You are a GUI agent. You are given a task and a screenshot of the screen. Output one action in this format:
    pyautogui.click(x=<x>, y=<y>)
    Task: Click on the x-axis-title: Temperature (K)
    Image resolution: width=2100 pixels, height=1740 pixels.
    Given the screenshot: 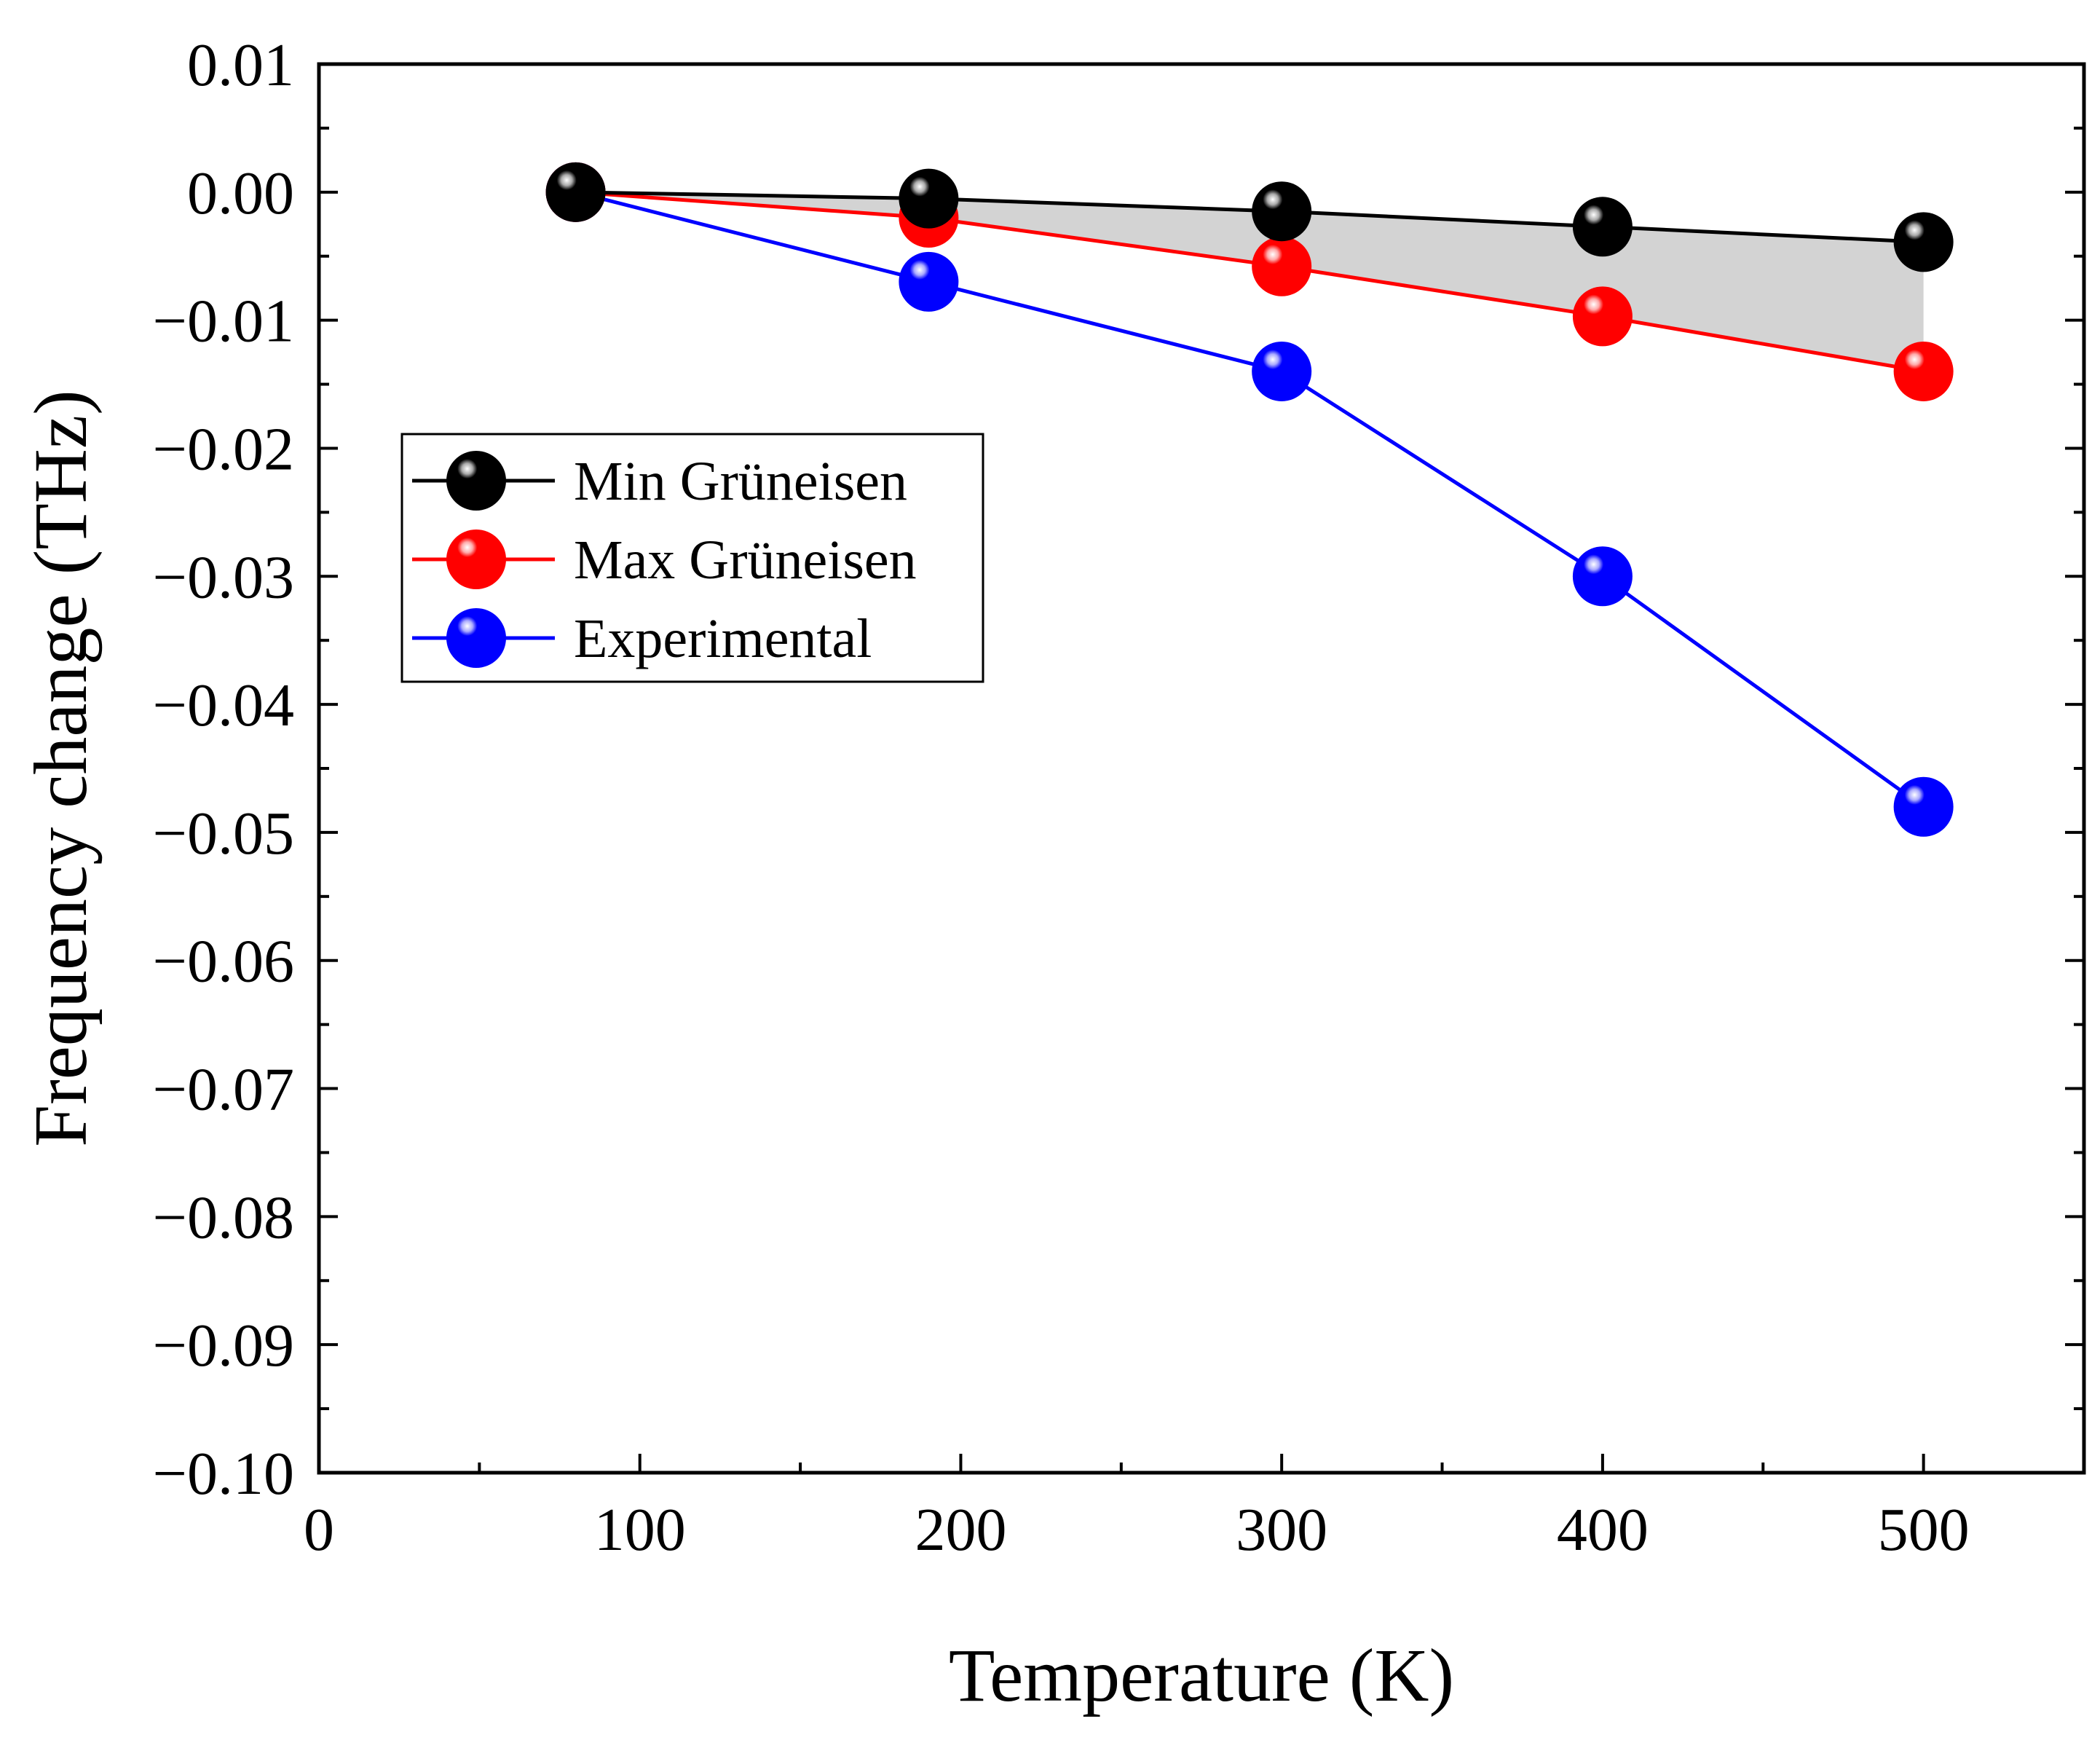 What is the action you would take?
    pyautogui.click(x=1201, y=1675)
    